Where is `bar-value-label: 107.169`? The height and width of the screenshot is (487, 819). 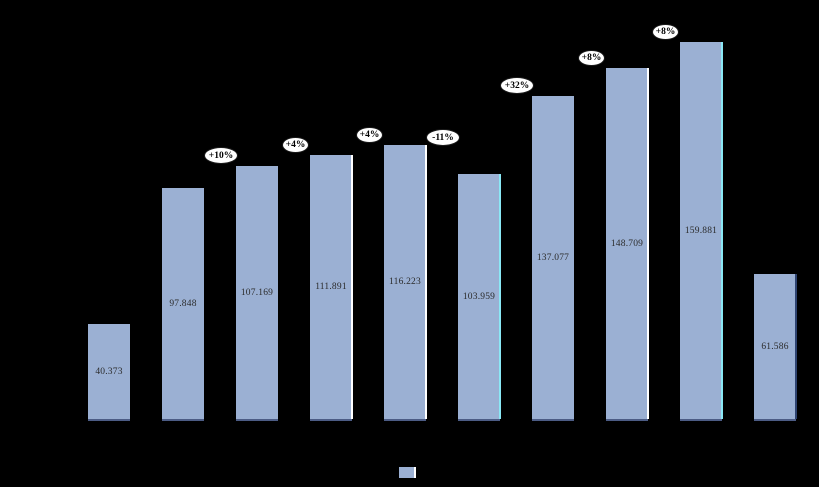
bar-value-label: 107.169 is located at coordinates (257, 293).